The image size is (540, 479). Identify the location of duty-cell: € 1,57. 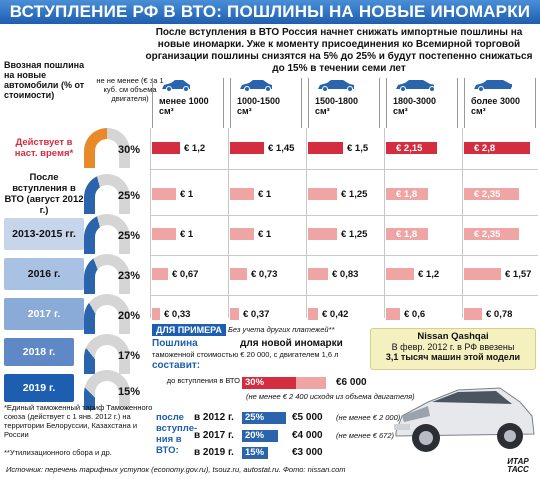
(500, 274).